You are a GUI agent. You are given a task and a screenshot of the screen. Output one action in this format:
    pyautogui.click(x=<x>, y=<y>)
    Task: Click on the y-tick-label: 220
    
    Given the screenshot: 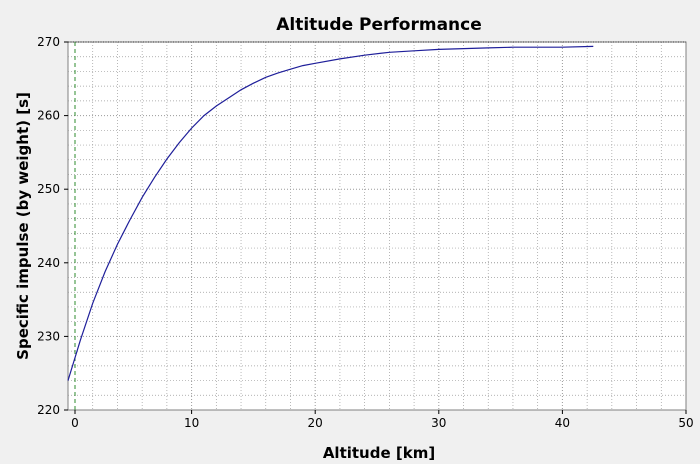 What is the action you would take?
    pyautogui.click(x=48, y=410)
    